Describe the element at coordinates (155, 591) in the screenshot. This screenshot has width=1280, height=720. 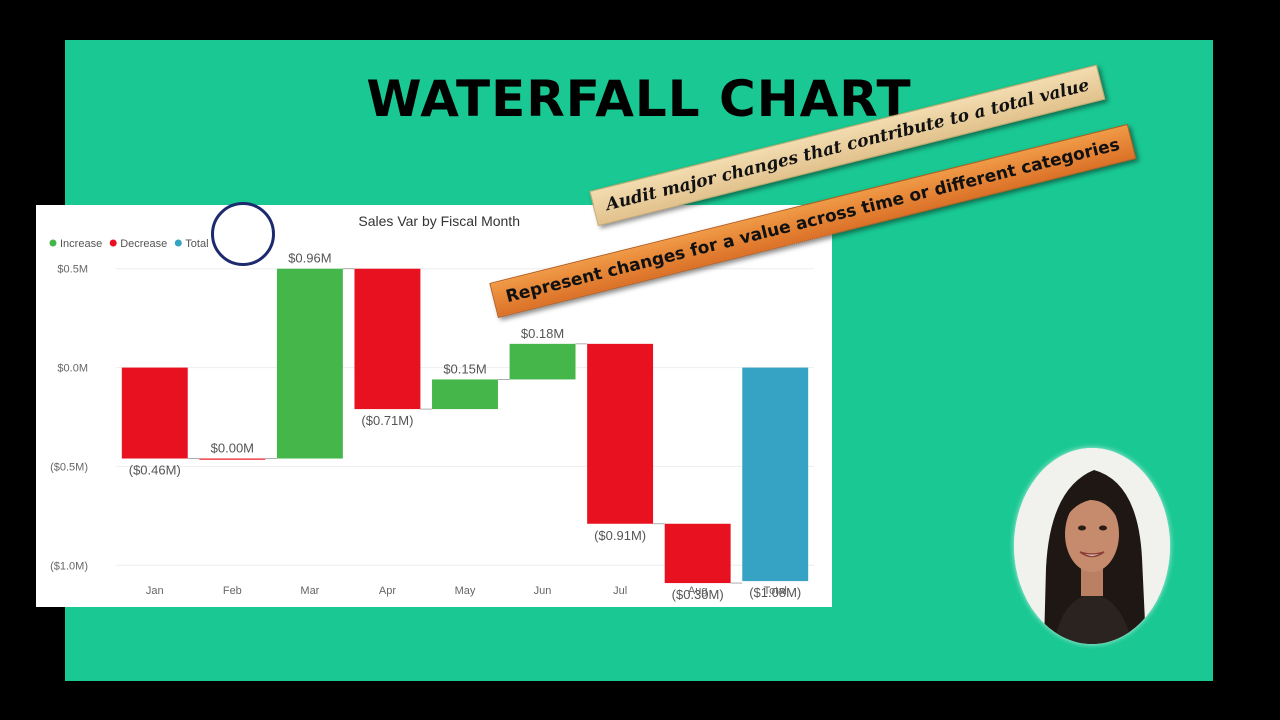
I see `x-tick-label-jan: Jan` at that location.